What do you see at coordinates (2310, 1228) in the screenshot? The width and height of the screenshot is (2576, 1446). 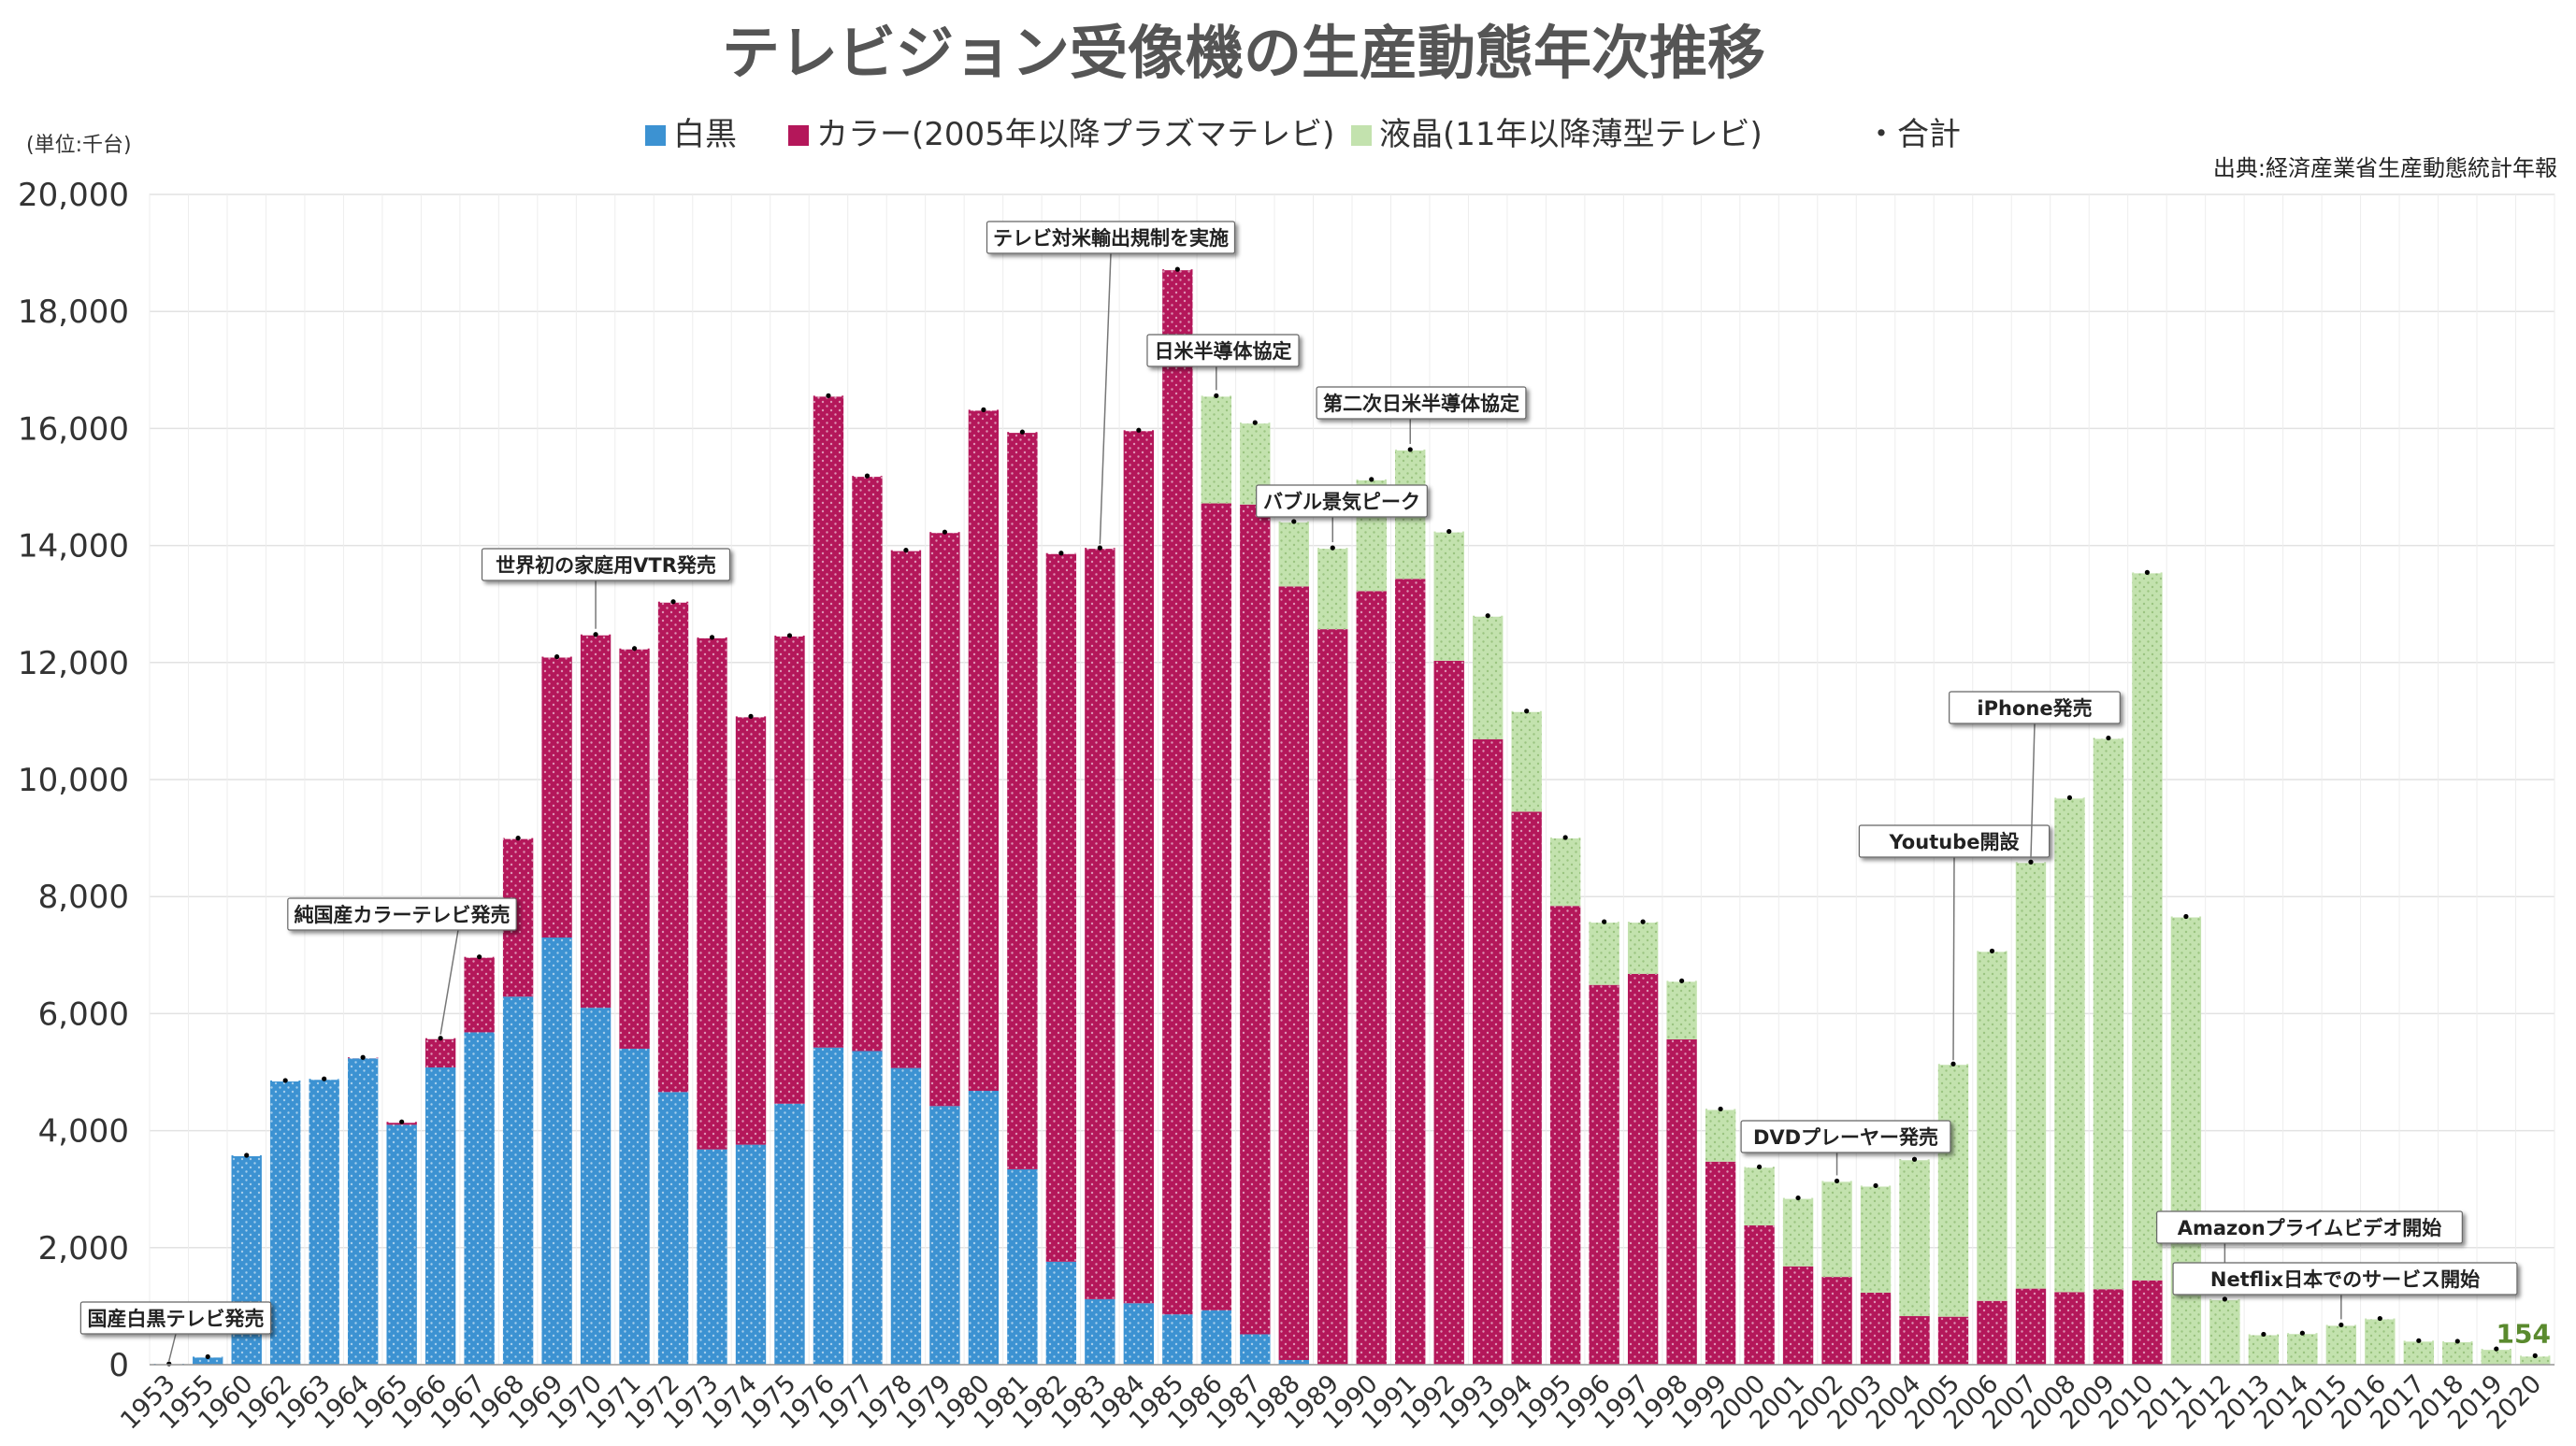 I see `annotation-text: Amazonプライムビデオ開始` at bounding box center [2310, 1228].